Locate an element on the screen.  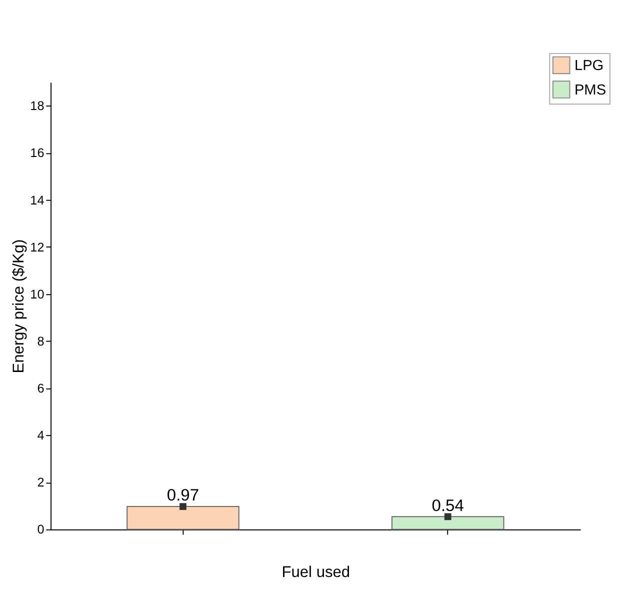
y-tick-label: 14 is located at coordinates (37, 200).